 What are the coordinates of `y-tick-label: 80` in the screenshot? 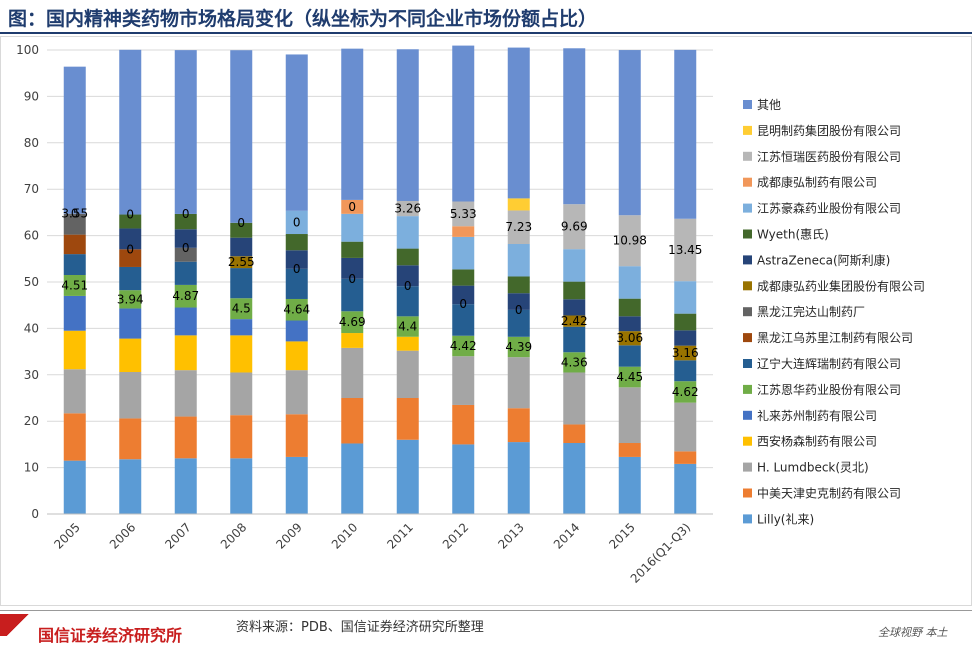 It's located at (31, 143).